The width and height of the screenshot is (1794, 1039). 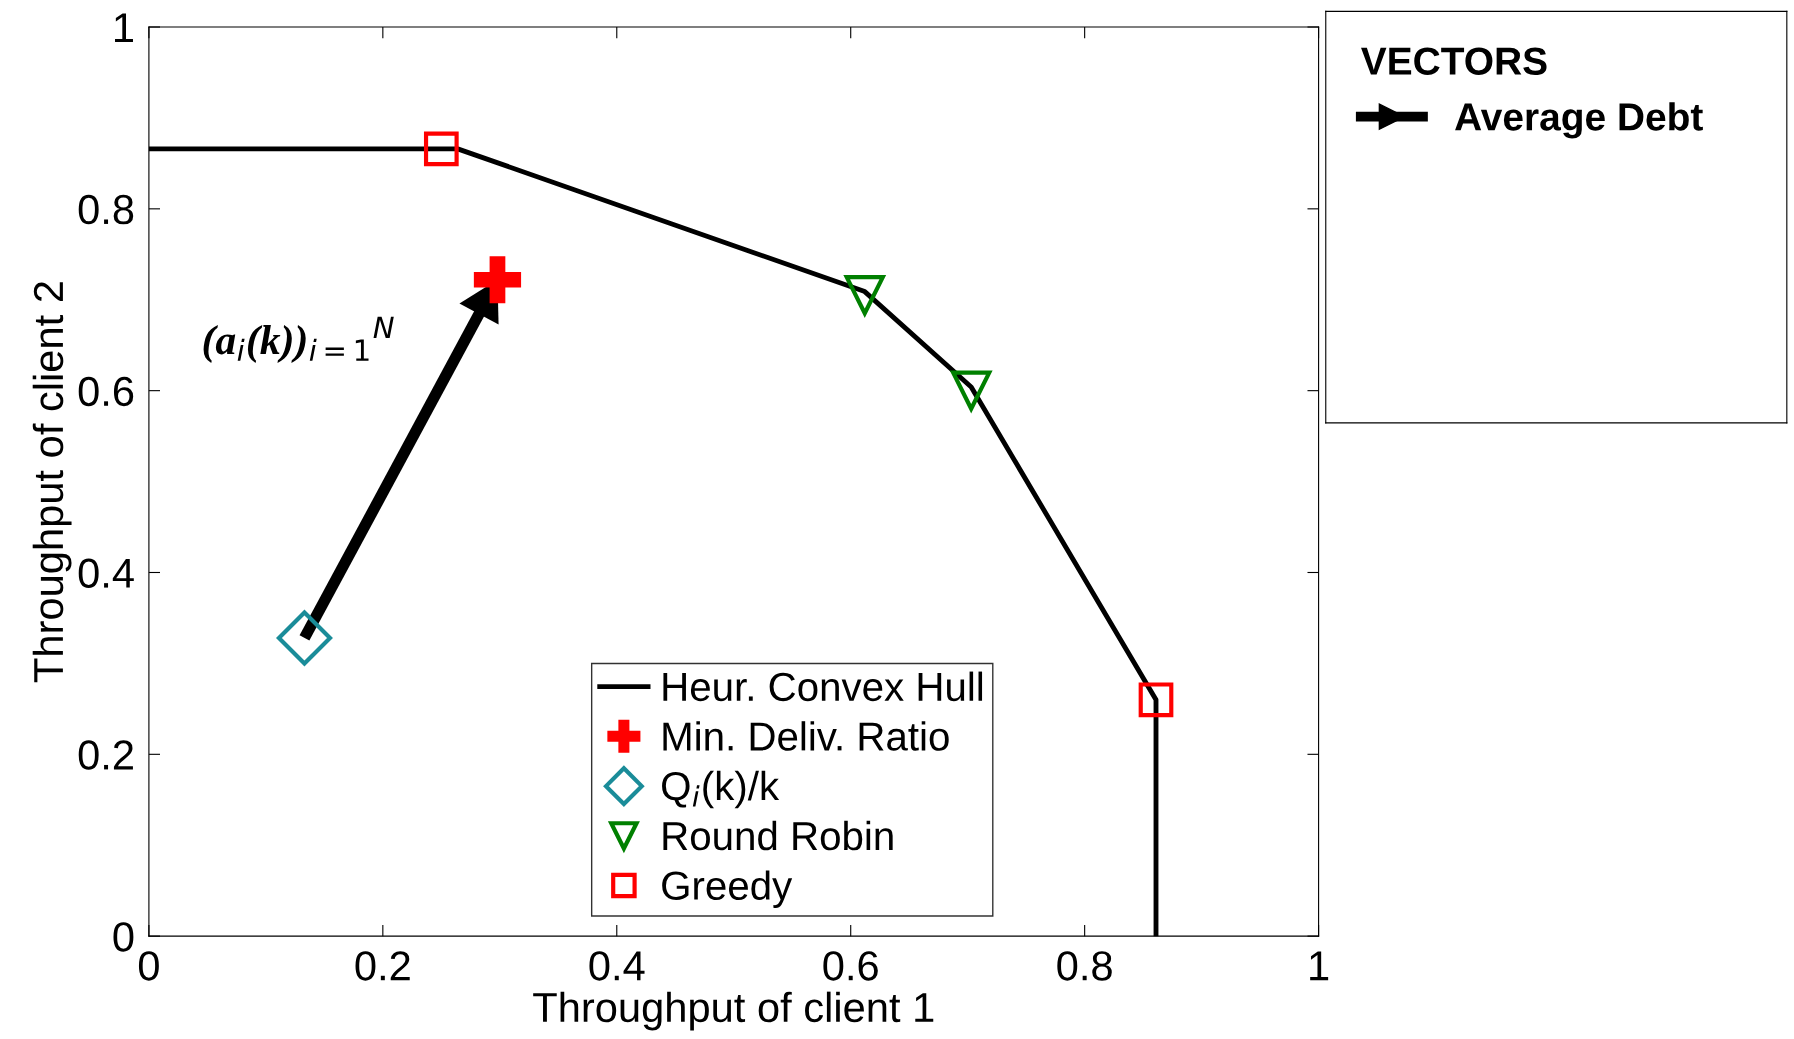 What do you see at coordinates (806, 736) in the screenshot?
I see `legend-label: Min. Deliv. Ratio` at bounding box center [806, 736].